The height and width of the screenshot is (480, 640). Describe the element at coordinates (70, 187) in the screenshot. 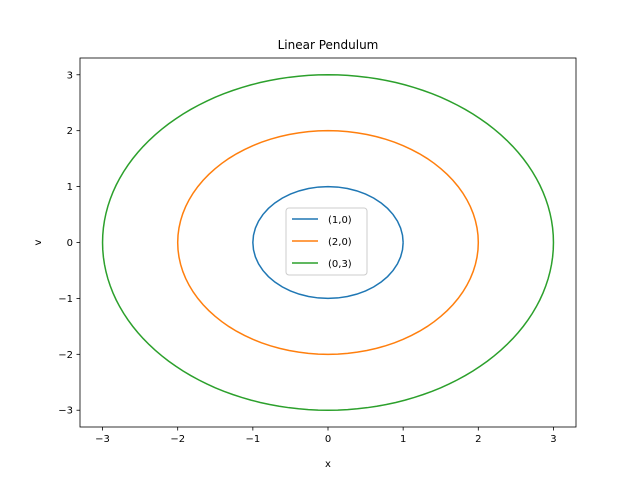

I see `y-tick-label: 1` at that location.